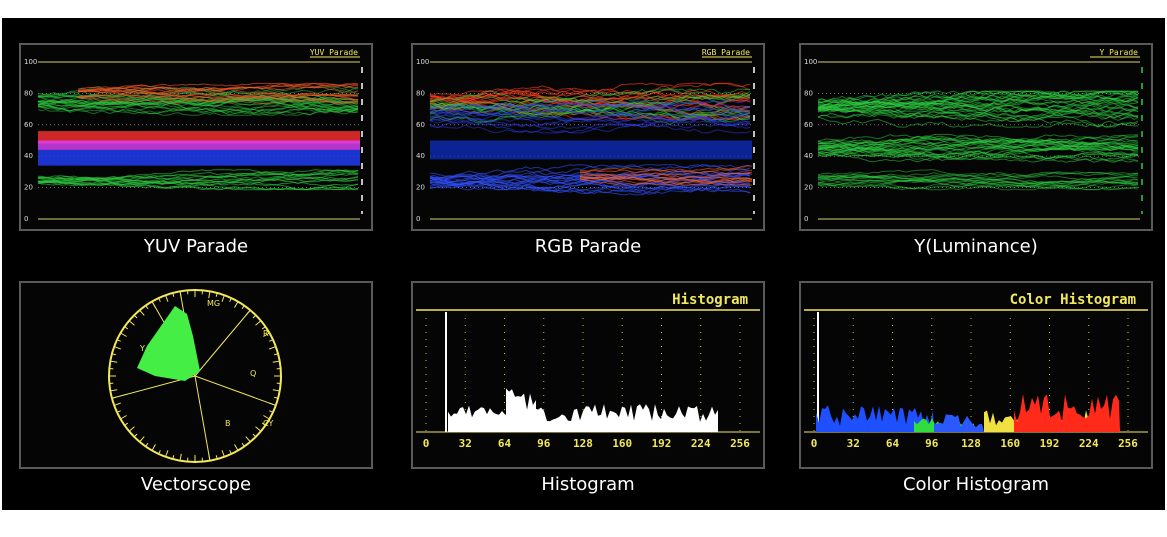  What do you see at coordinates (976, 375) in the screenshot?
I see `monitor` at bounding box center [976, 375].